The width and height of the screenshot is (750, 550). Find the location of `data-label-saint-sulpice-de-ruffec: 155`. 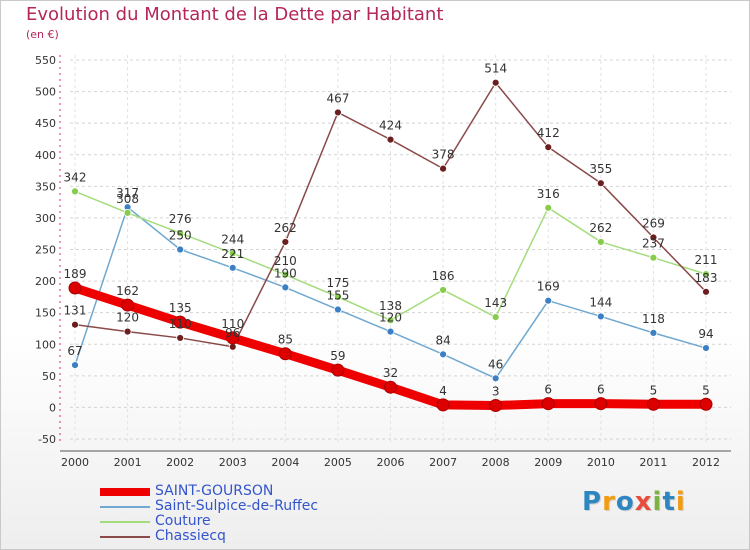

data-label-saint-sulpice-de-ruffec: 155 is located at coordinates (337, 296).